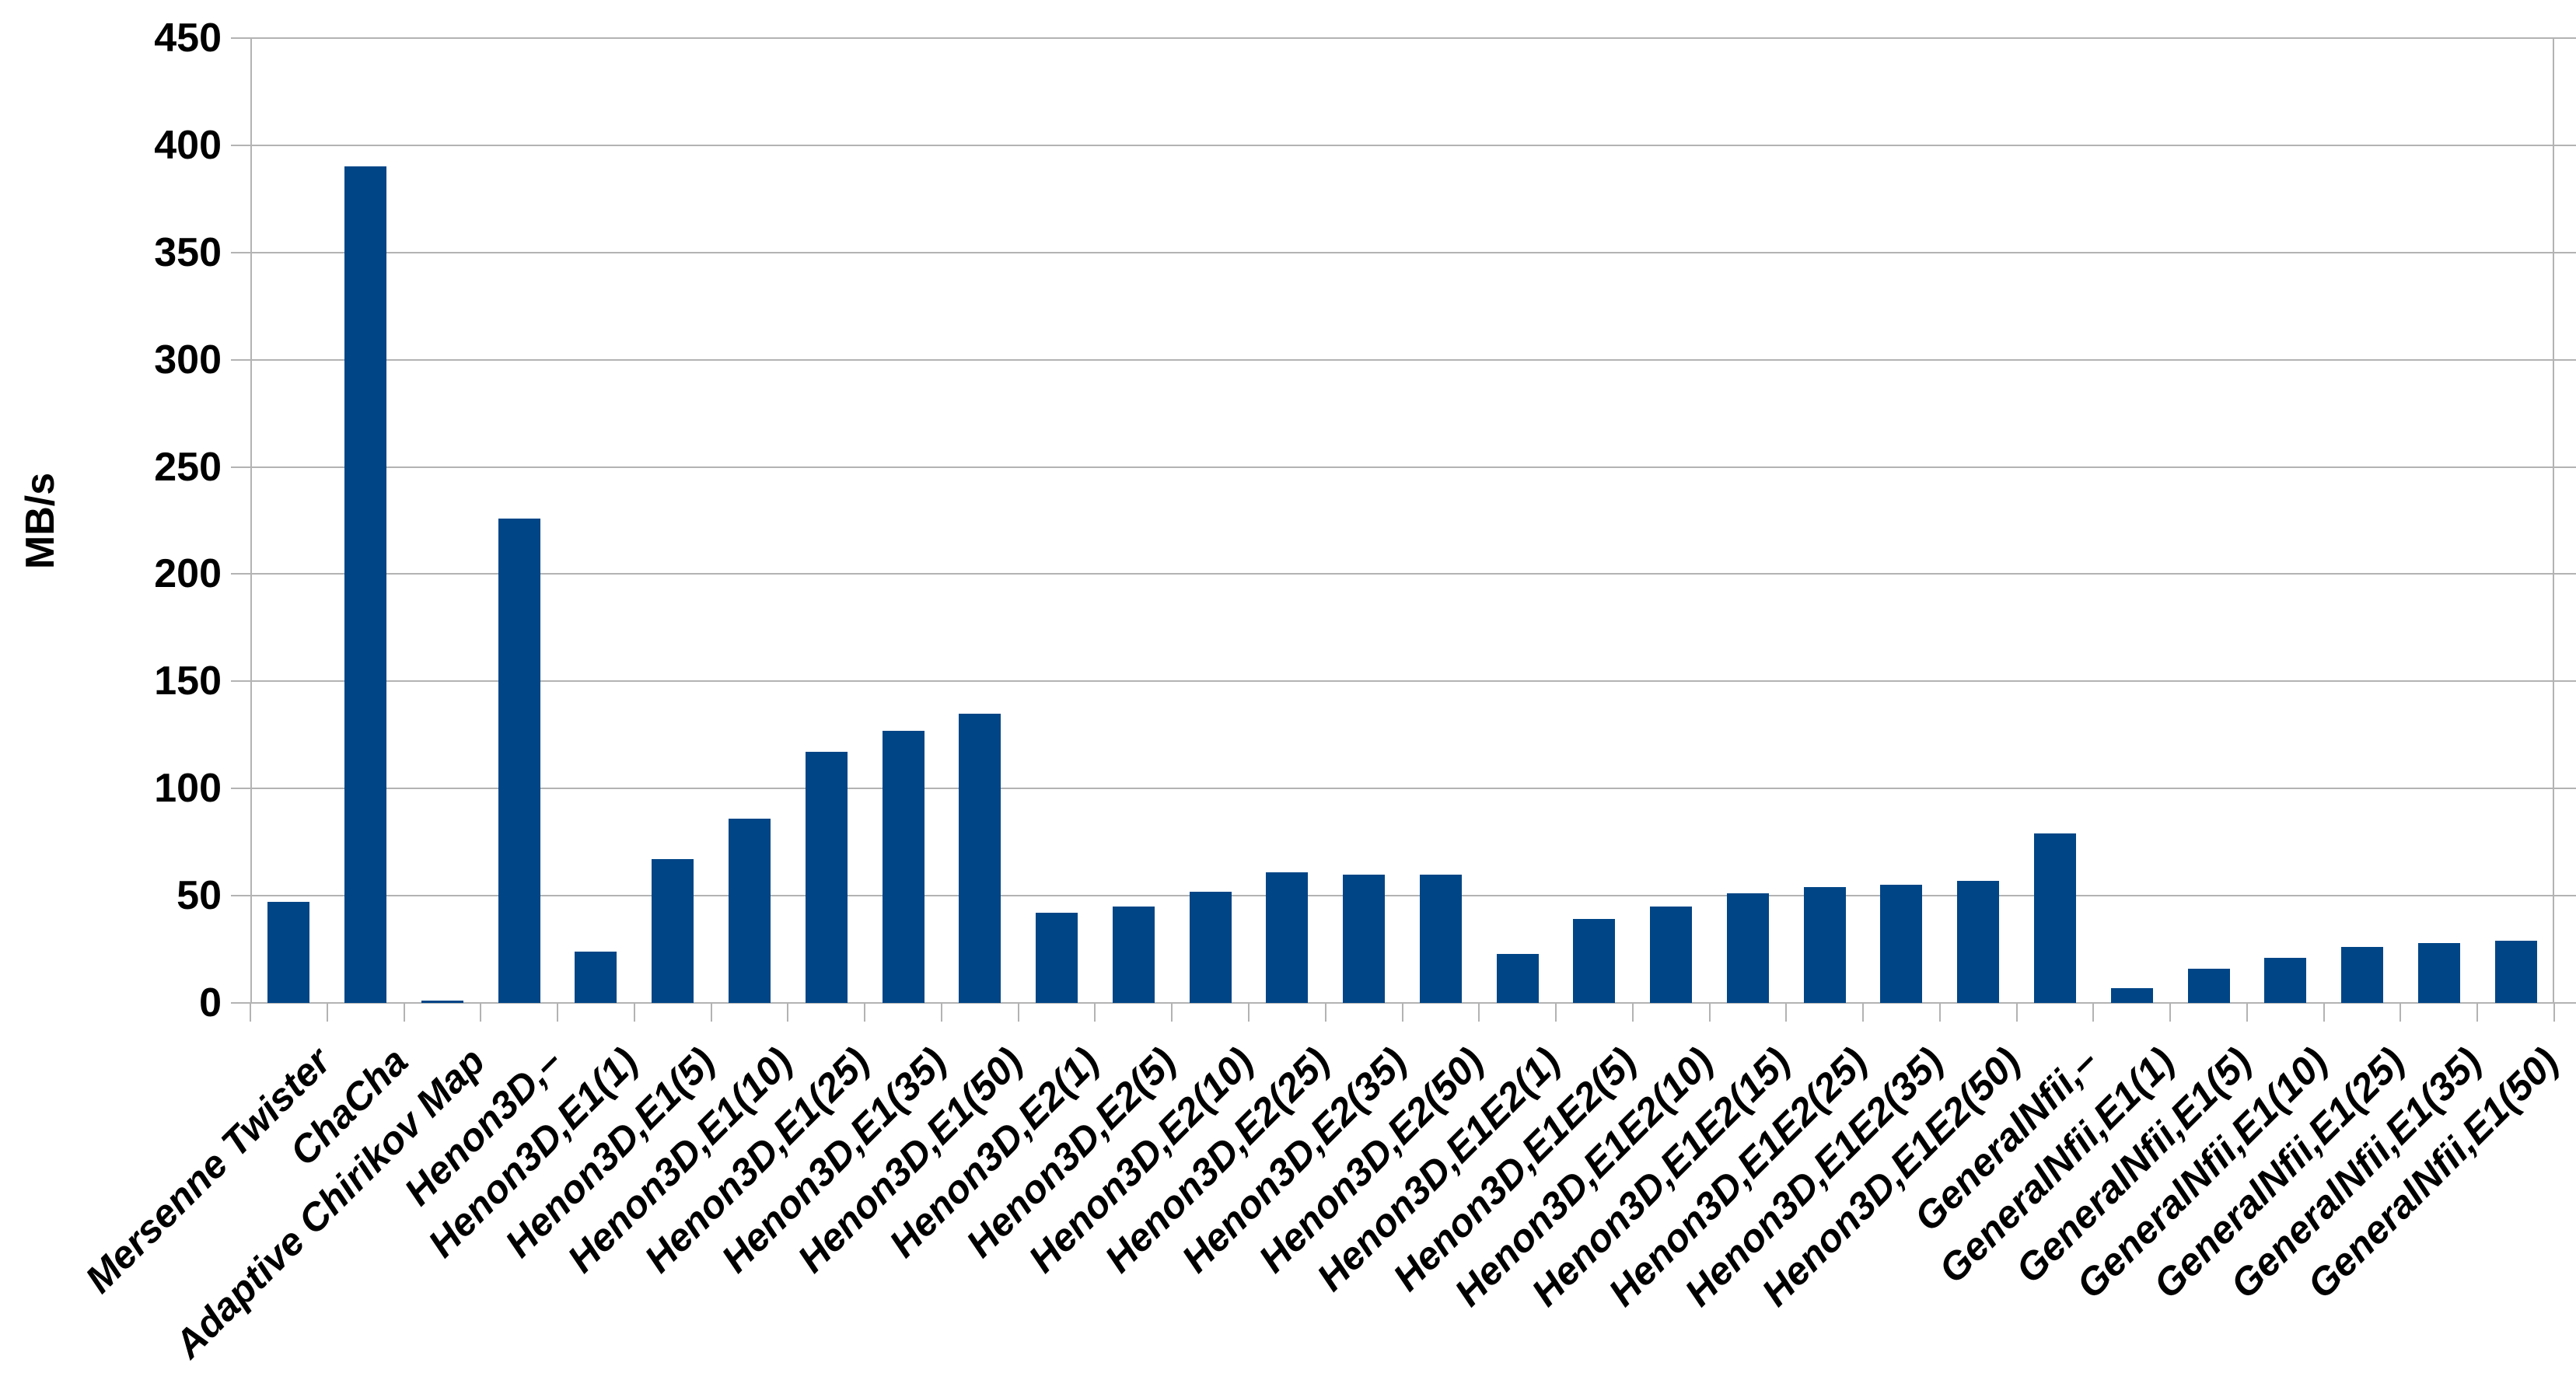  I want to click on y-tick-label: 0, so click(210, 1002).